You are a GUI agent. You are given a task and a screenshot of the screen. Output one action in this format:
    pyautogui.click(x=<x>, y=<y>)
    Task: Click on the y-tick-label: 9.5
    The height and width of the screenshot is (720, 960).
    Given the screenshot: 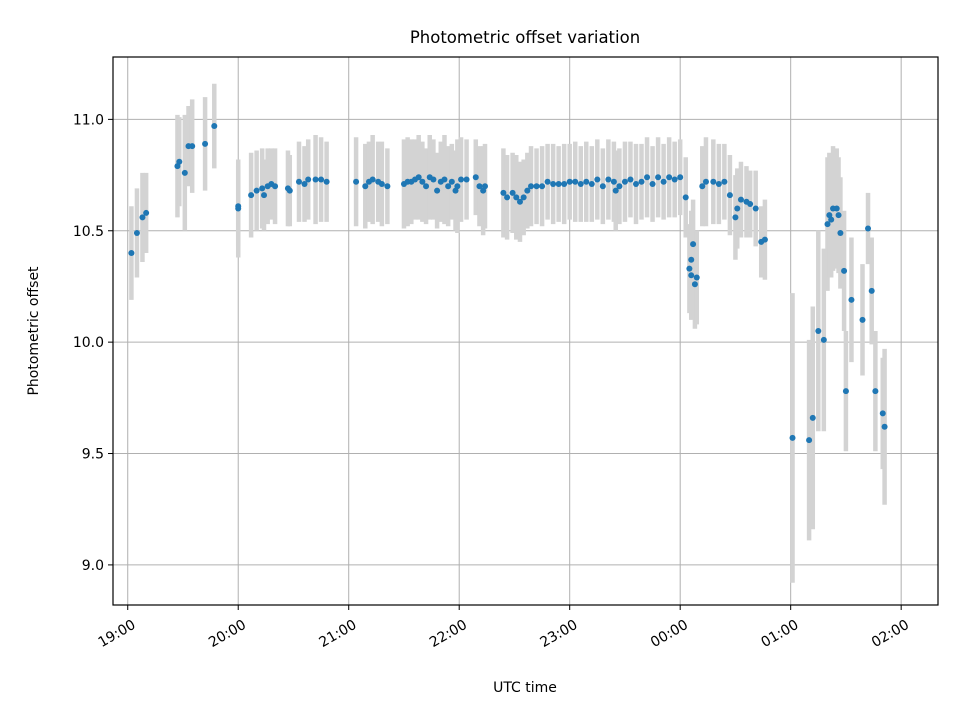 What is the action you would take?
    pyautogui.click(x=93, y=455)
    